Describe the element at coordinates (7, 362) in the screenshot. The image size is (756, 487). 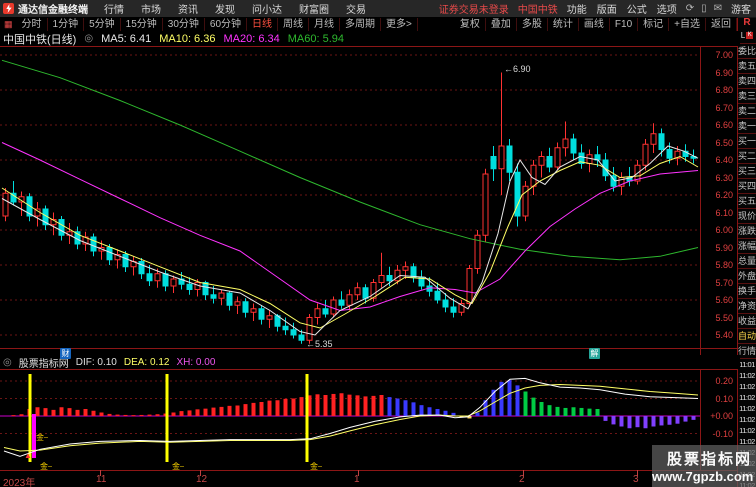
I see `indicator-expand-icon: ◎` at that location.